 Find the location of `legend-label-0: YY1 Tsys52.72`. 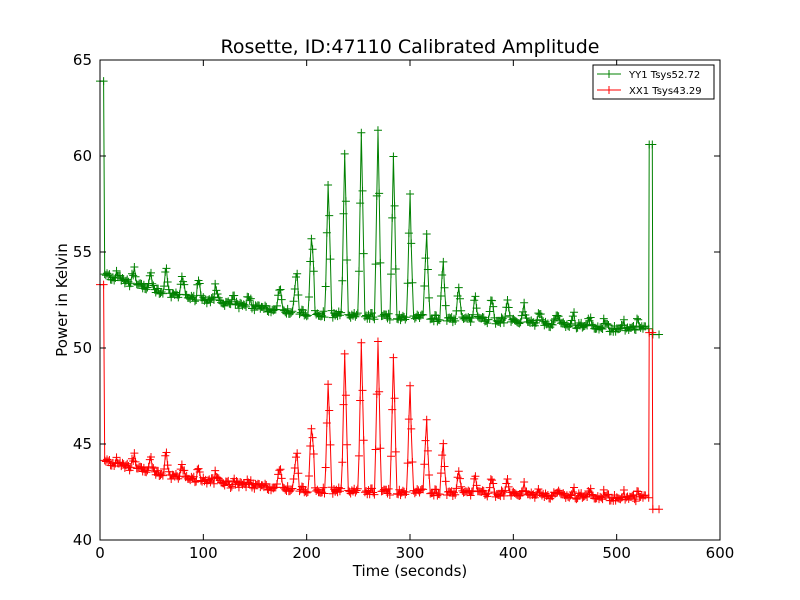

legend-label-0: YY1 Tsys52.72 is located at coordinates (664, 75).